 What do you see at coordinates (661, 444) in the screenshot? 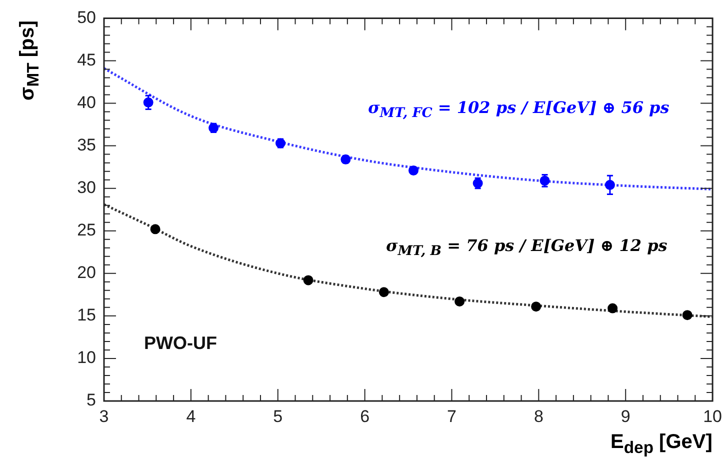
I see `x-axis-title: E$_{dep}$ [GeV]` at bounding box center [661, 444].